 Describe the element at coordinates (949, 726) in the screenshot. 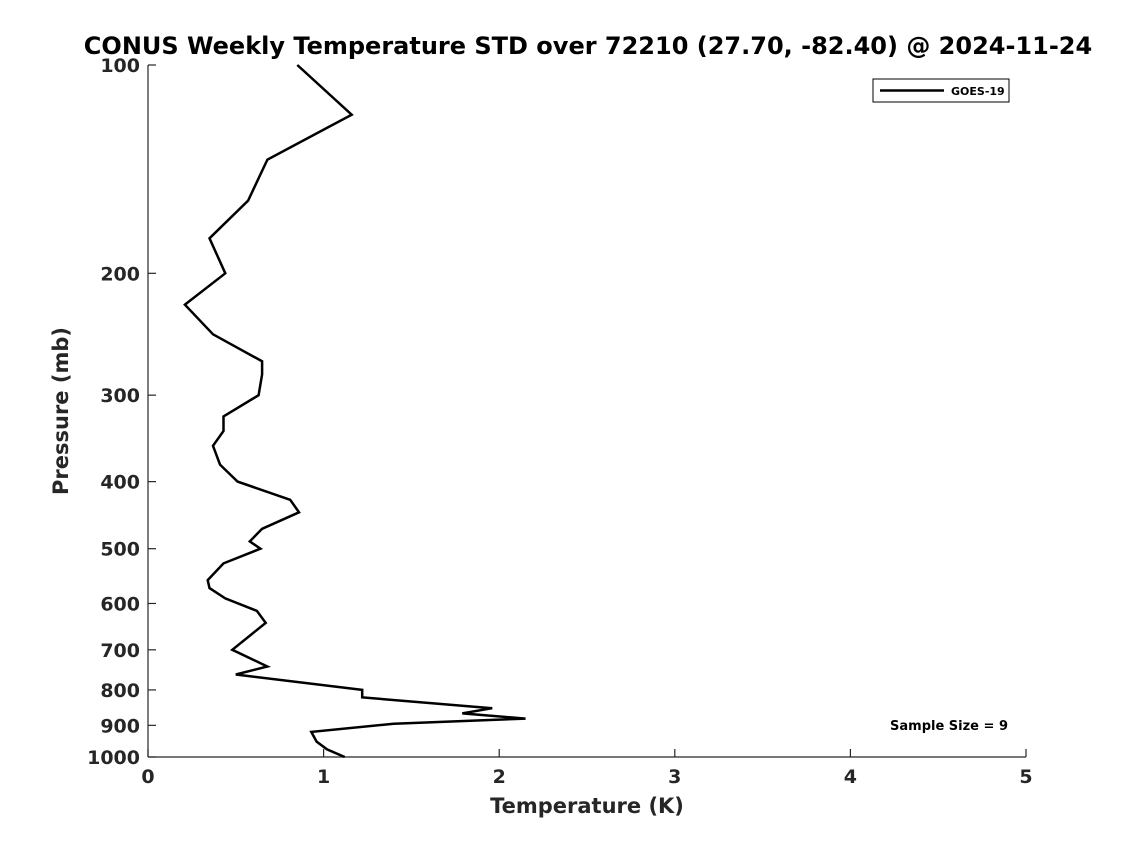

I see `sample-size-annotation: Sample Size = 9` at that location.